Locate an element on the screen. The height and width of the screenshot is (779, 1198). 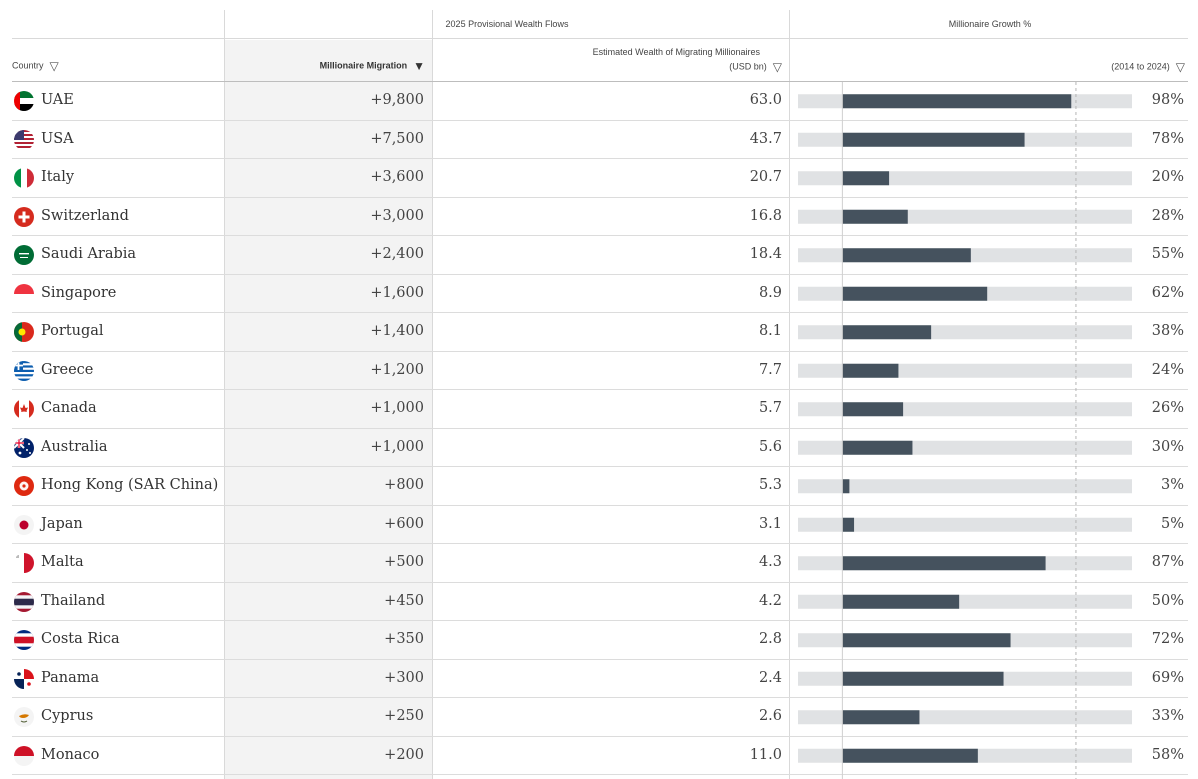
country-name: Australia is located at coordinates (74, 446).